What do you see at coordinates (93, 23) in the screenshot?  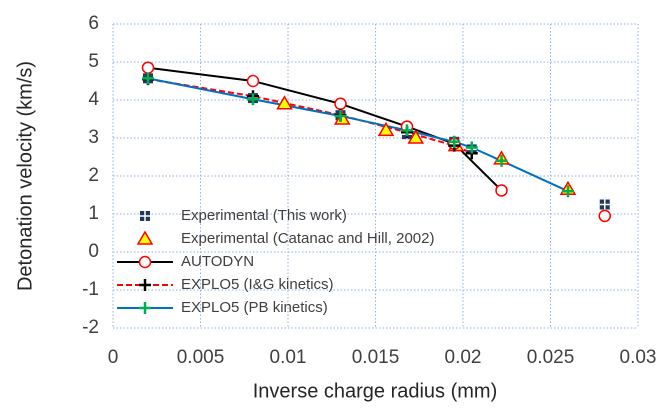 I see `y-tick-label: 6` at bounding box center [93, 23].